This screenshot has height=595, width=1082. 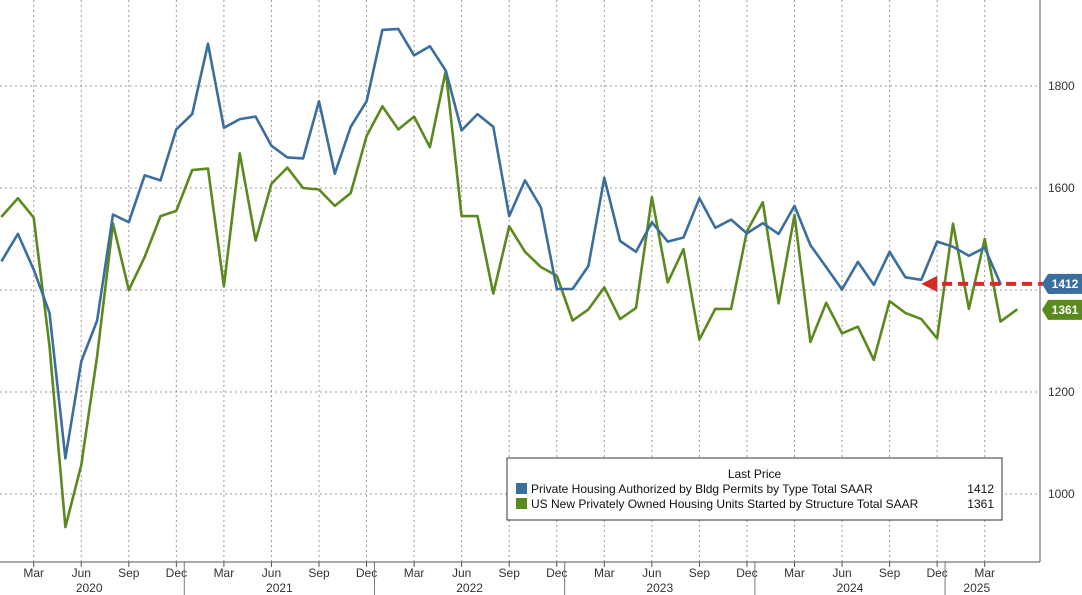 I want to click on y-tick-label: 1000, so click(x=1061, y=494).